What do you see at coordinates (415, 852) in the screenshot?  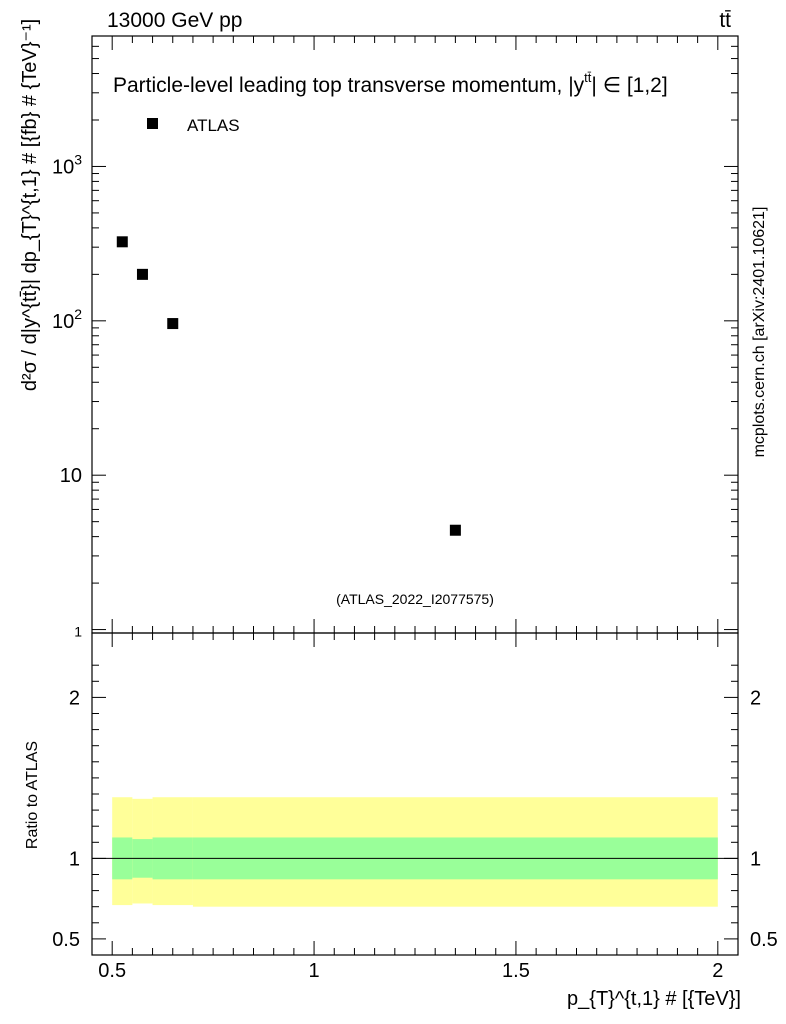 I see `ratio-uncertainty-bands` at bounding box center [415, 852].